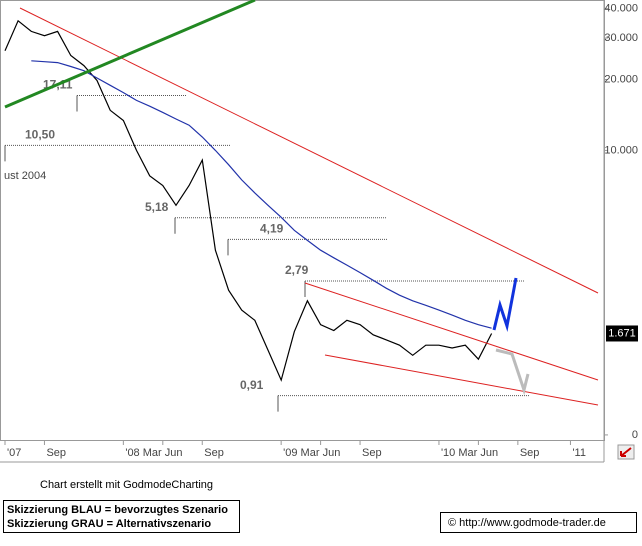 This screenshot has height=546, width=642. I want to click on url: © http://www.godmode-trader.de, so click(527, 523).